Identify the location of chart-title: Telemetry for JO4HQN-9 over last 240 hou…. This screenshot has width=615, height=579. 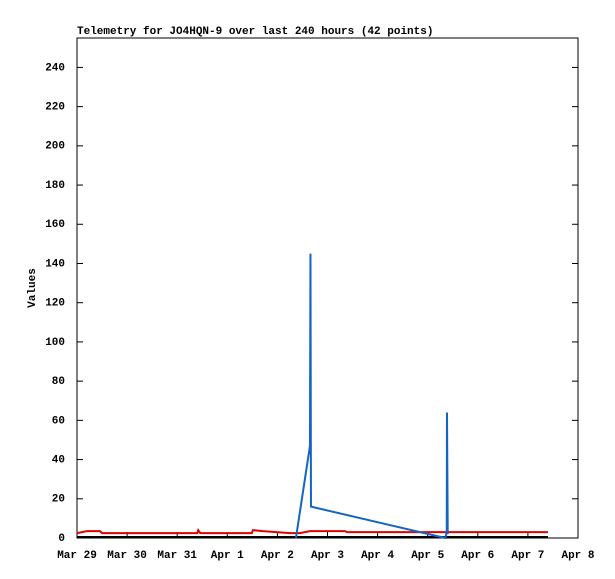
(255, 32).